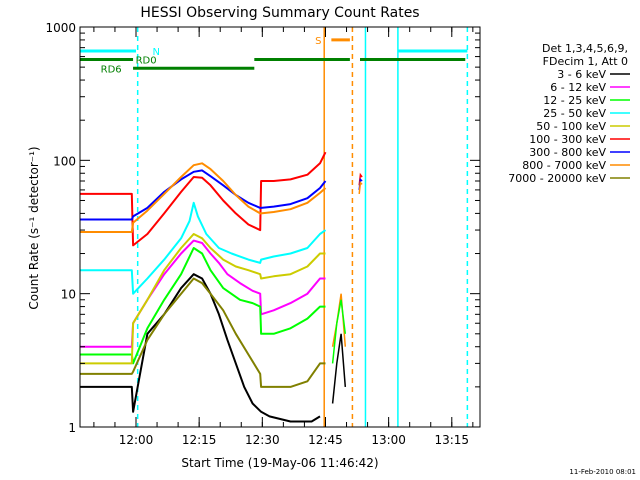  What do you see at coordinates (585, 61) in the screenshot?
I see `legend-header-line-2: FDecim 1, Att 0` at bounding box center [585, 61].